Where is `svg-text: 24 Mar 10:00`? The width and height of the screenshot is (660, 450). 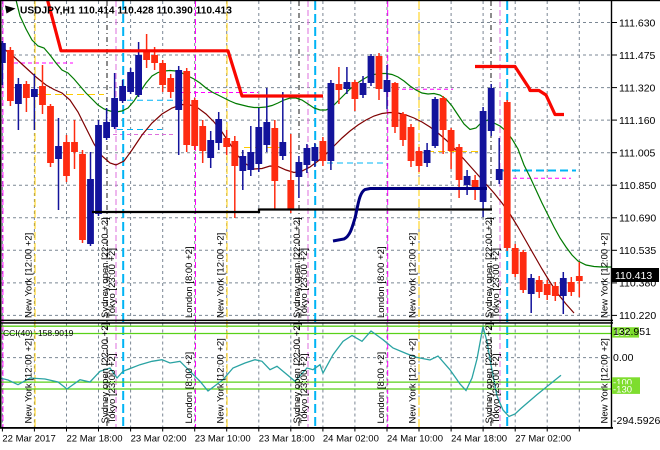
svg-text: 24 Mar 10:00 is located at coordinates (415, 439).